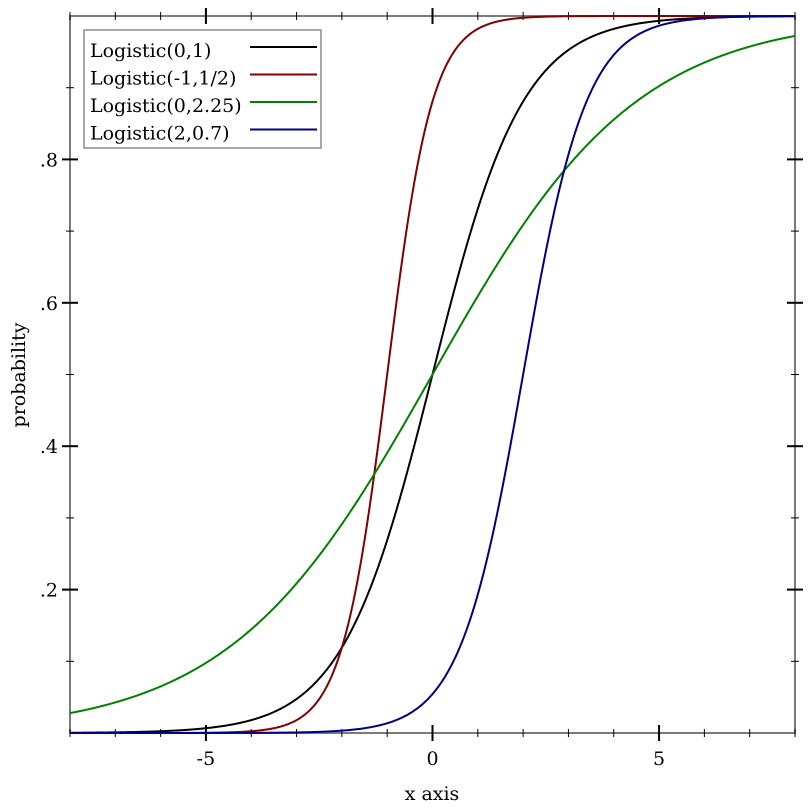 This screenshot has height=812, width=812. Describe the element at coordinates (432, 759) in the screenshot. I see `x-tick-label: 0` at that location.